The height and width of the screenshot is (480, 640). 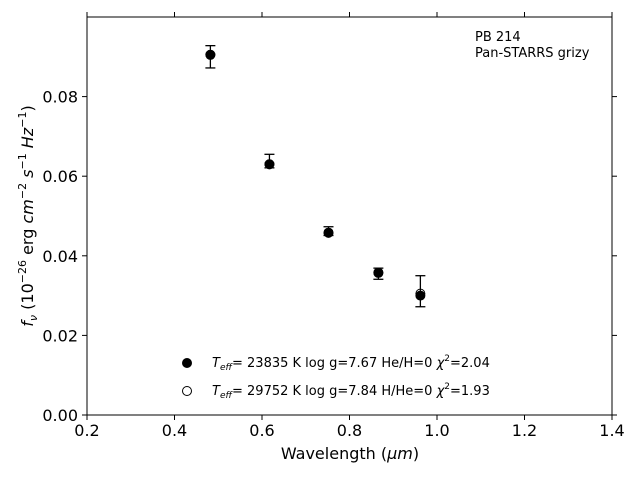 What do you see at coordinates (349, 430) in the screenshot?
I see `x-tick-label: 0.8` at bounding box center [349, 430].